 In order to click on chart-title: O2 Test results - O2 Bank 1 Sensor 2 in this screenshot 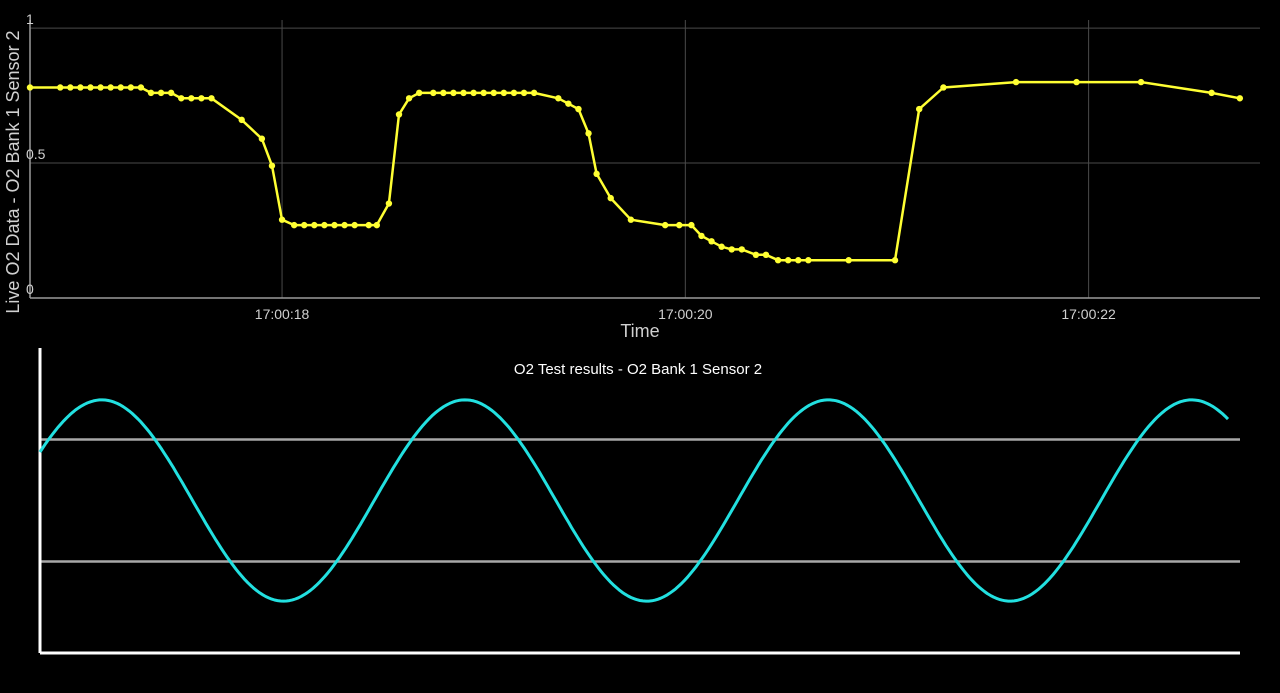, I will do `click(638, 369)`.